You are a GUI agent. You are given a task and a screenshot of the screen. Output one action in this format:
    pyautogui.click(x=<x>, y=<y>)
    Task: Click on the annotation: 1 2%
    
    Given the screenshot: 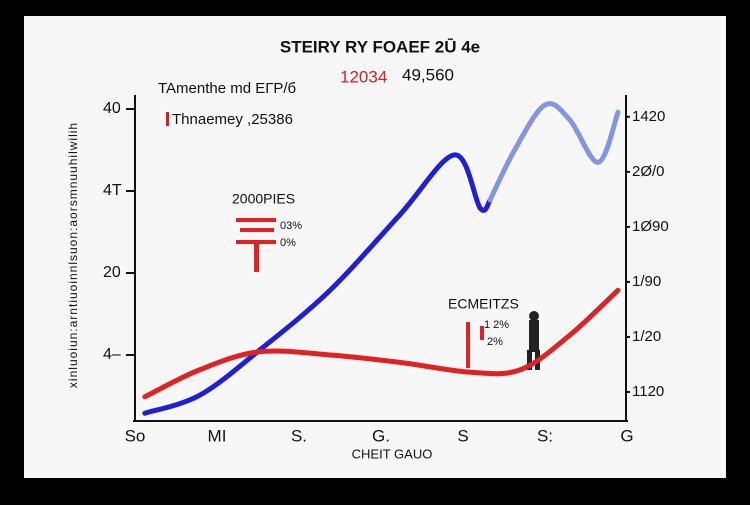 What is the action you would take?
    pyautogui.click(x=496, y=325)
    